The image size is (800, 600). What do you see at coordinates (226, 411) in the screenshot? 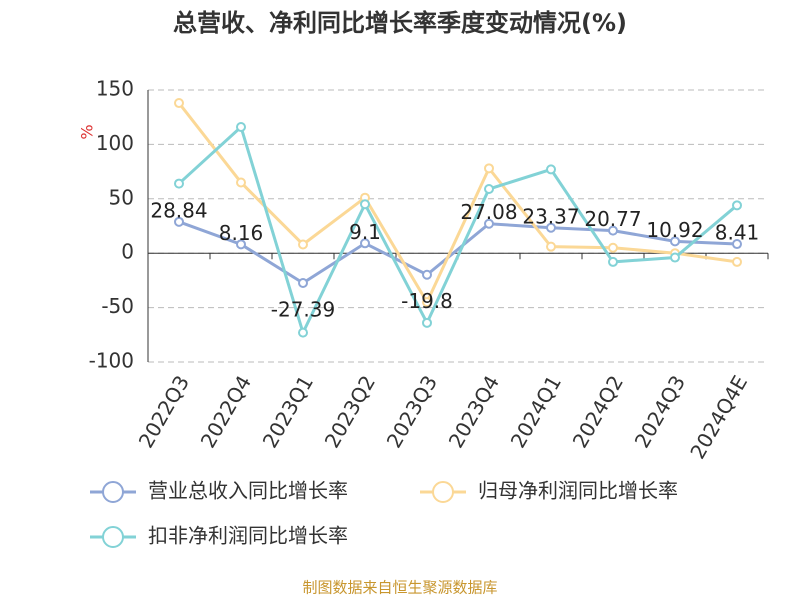
I see `x-tick-label: 2022Q4` at bounding box center [226, 411].